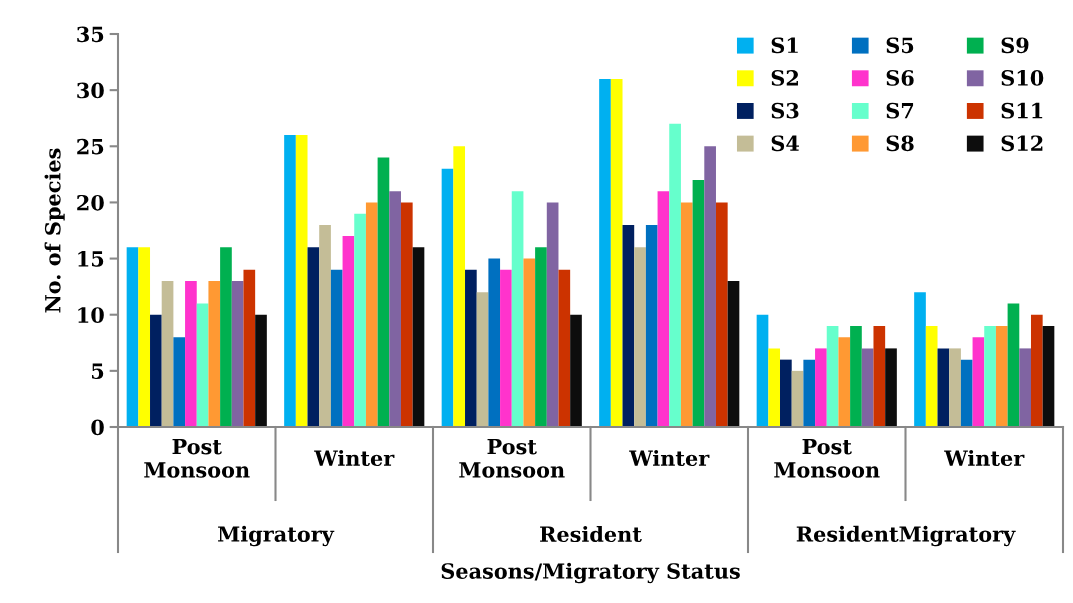  I want to click on text: ResidentMigratory, so click(906, 536).